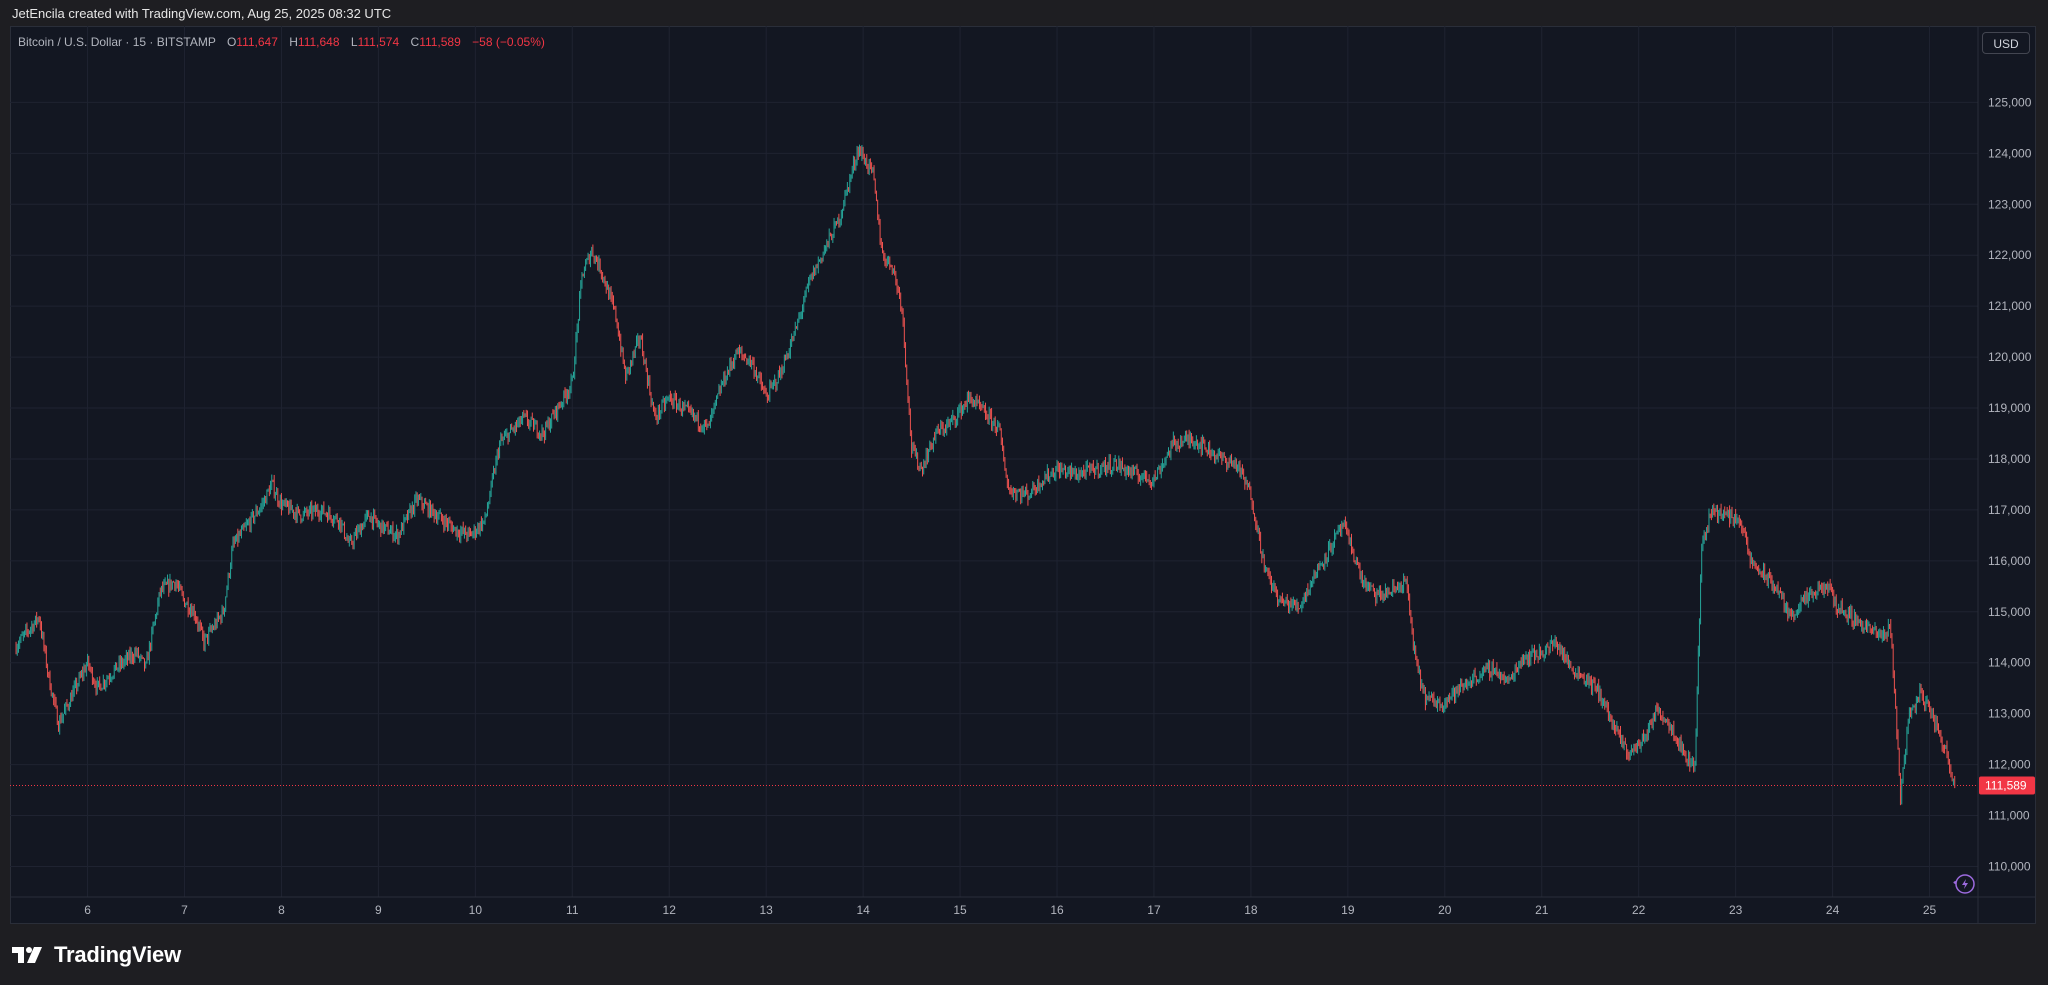 Image resolution: width=2048 pixels, height=985 pixels. I want to click on low-label: L, so click(354, 42).